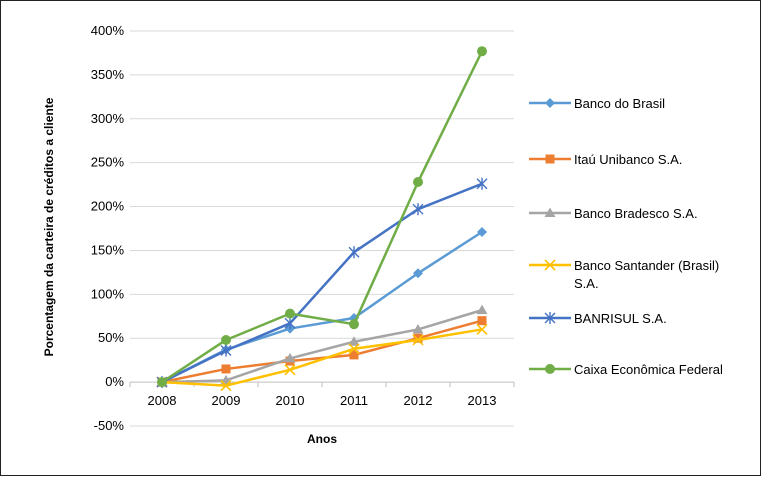  What do you see at coordinates (108, 30) in the screenshot?
I see `y-tick-label: 400%` at bounding box center [108, 30].